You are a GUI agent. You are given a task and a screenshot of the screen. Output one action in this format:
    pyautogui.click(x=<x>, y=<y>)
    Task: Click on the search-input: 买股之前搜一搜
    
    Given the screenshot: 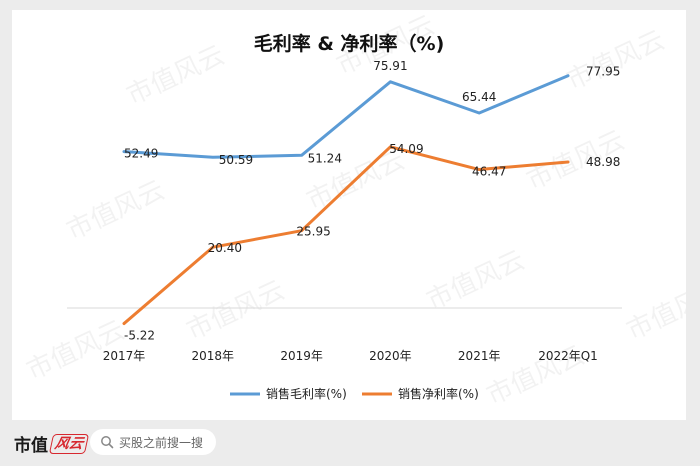 What is the action you would take?
    pyautogui.click(x=153, y=442)
    